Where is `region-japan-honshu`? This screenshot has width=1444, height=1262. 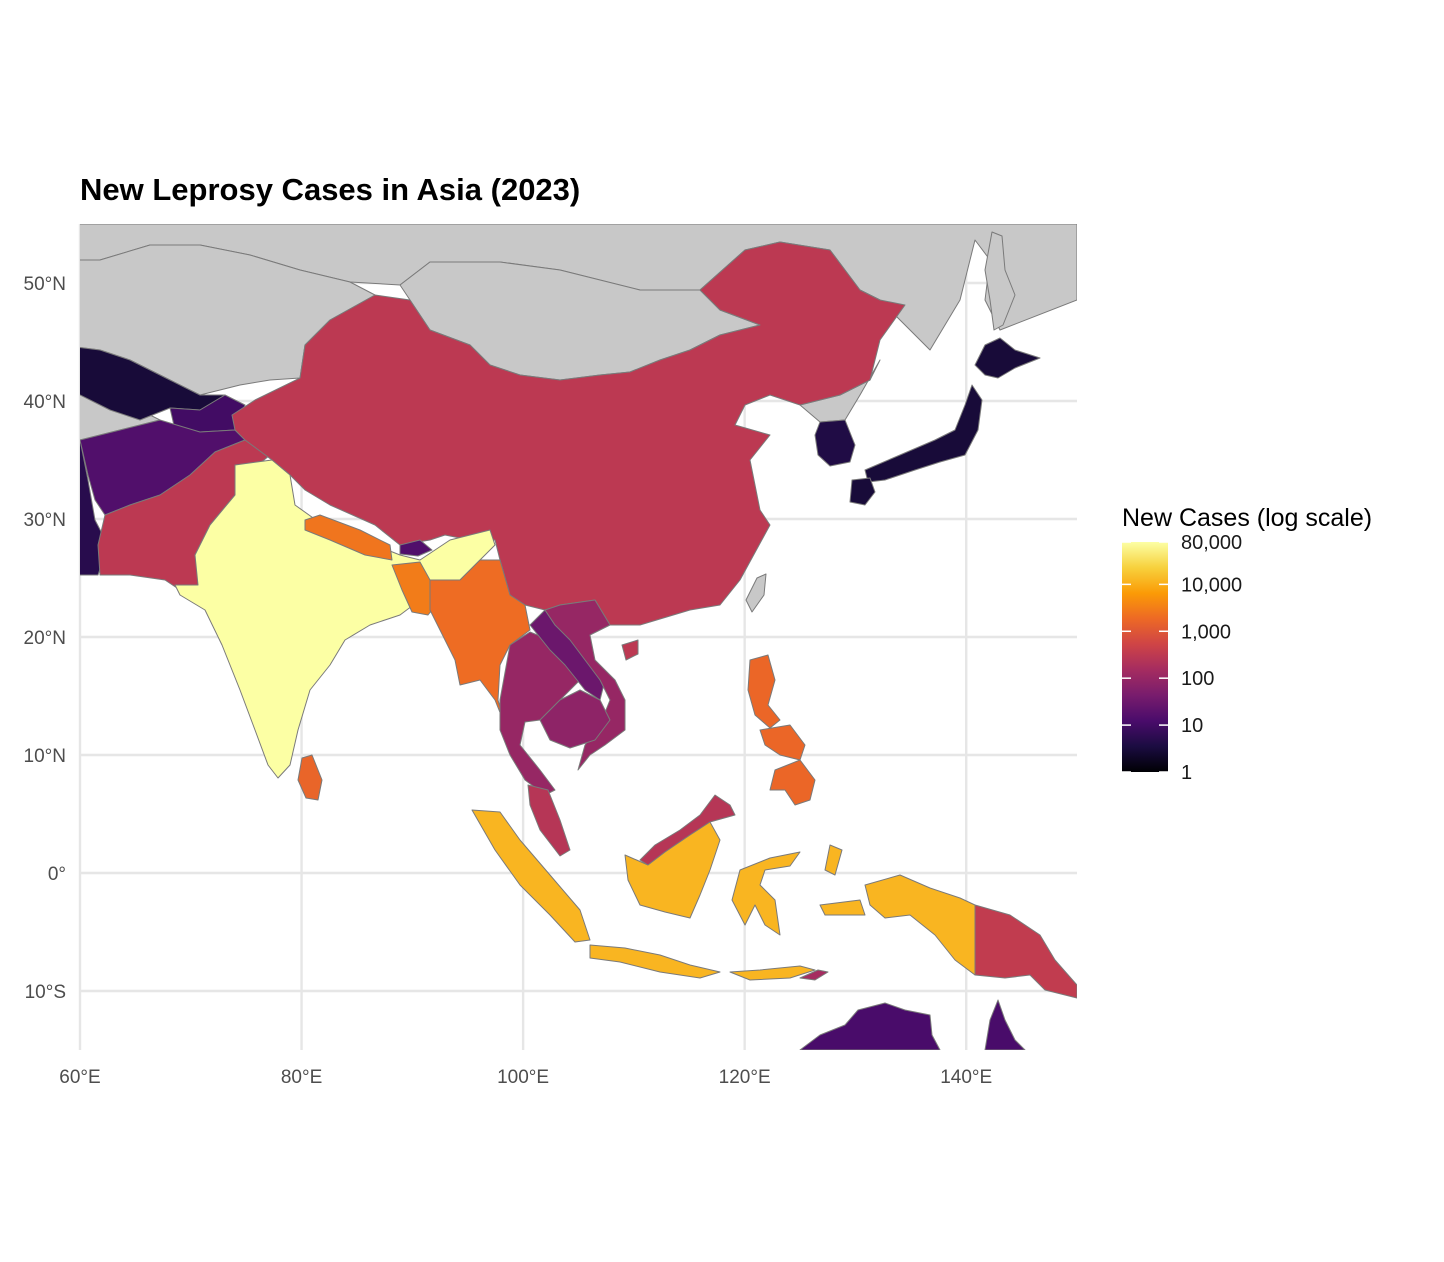
region-japan-honshu is located at coordinates (923, 433).